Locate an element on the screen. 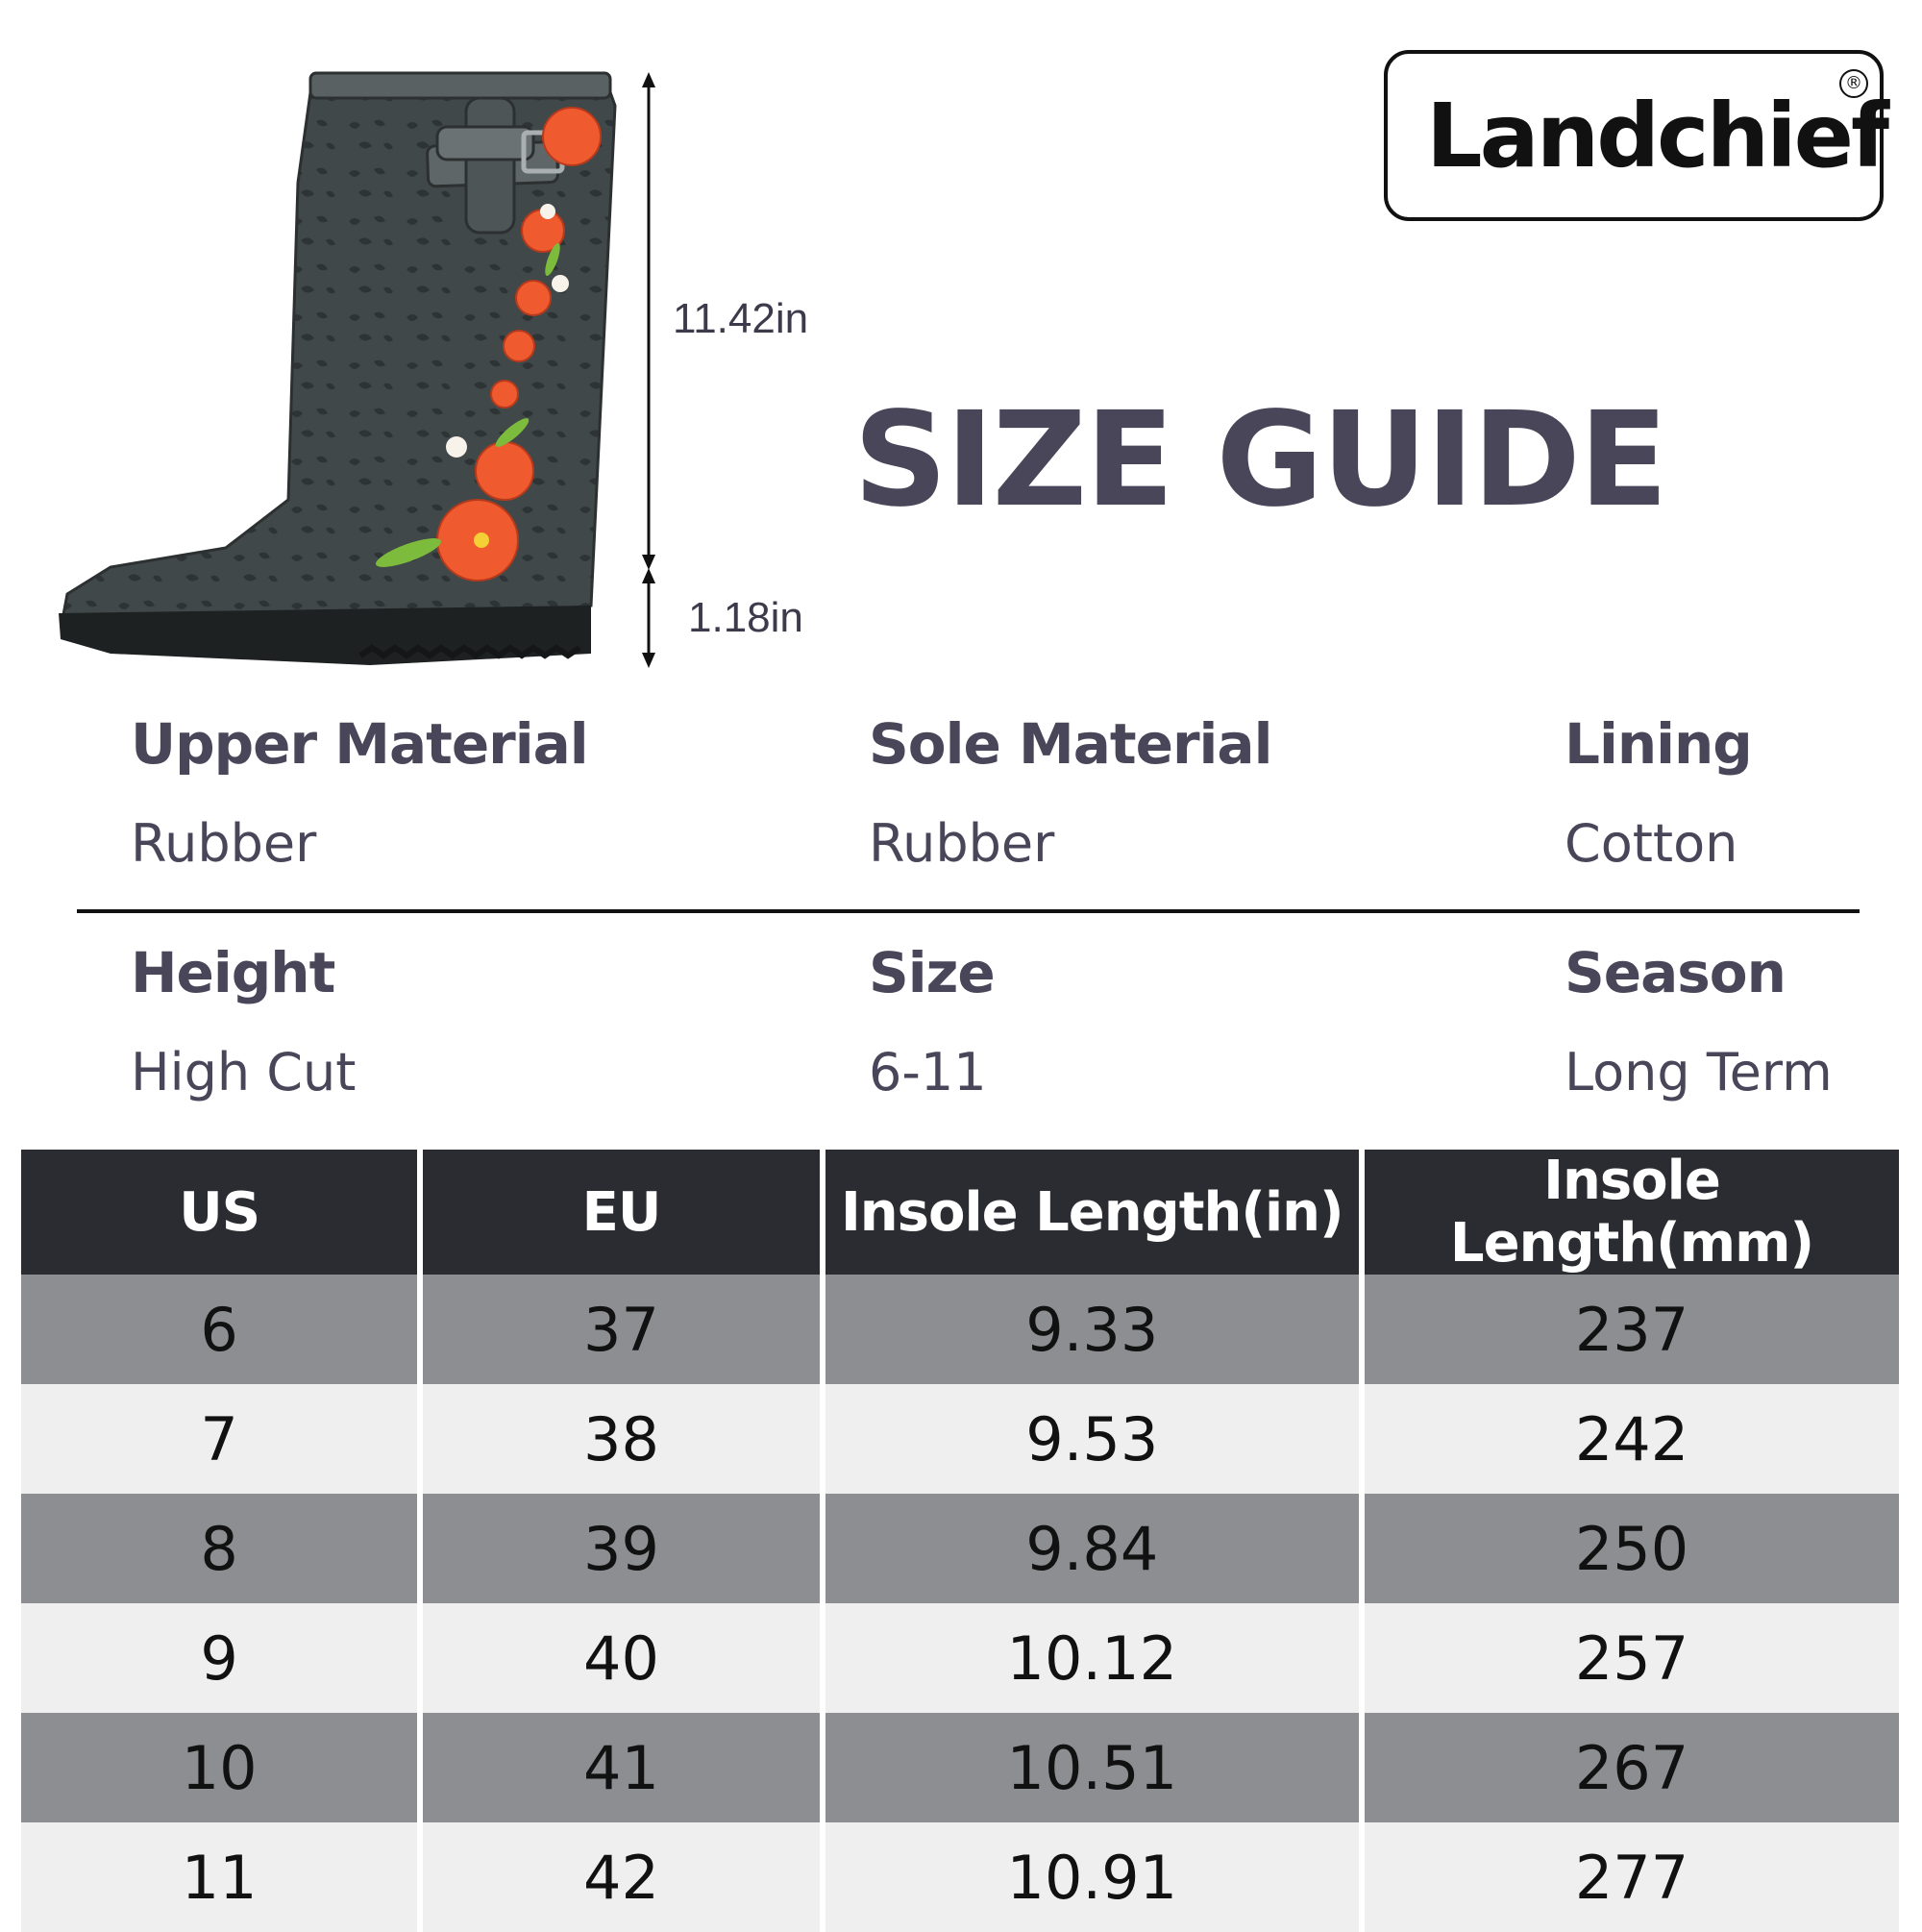 Image resolution: width=1922 pixels, height=1932 pixels. spec-heading-season: Season is located at coordinates (1675, 973).